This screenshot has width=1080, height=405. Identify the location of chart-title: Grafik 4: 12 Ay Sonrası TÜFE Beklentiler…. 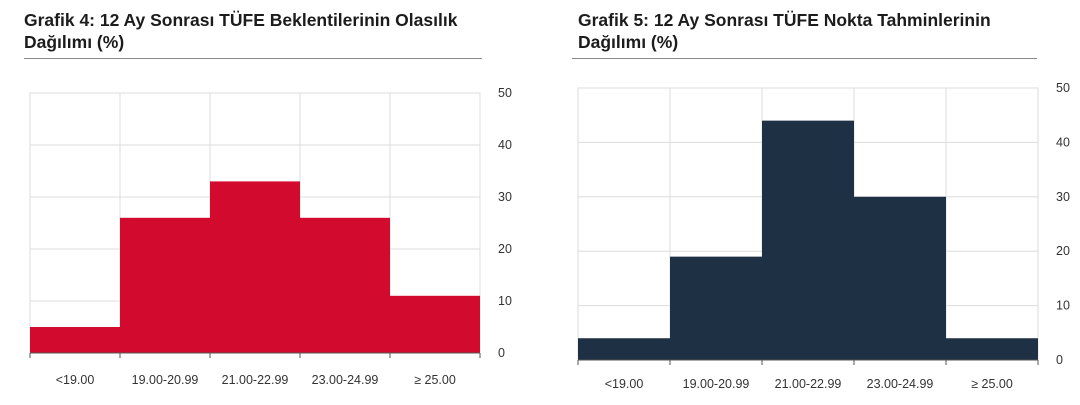
(241, 31).